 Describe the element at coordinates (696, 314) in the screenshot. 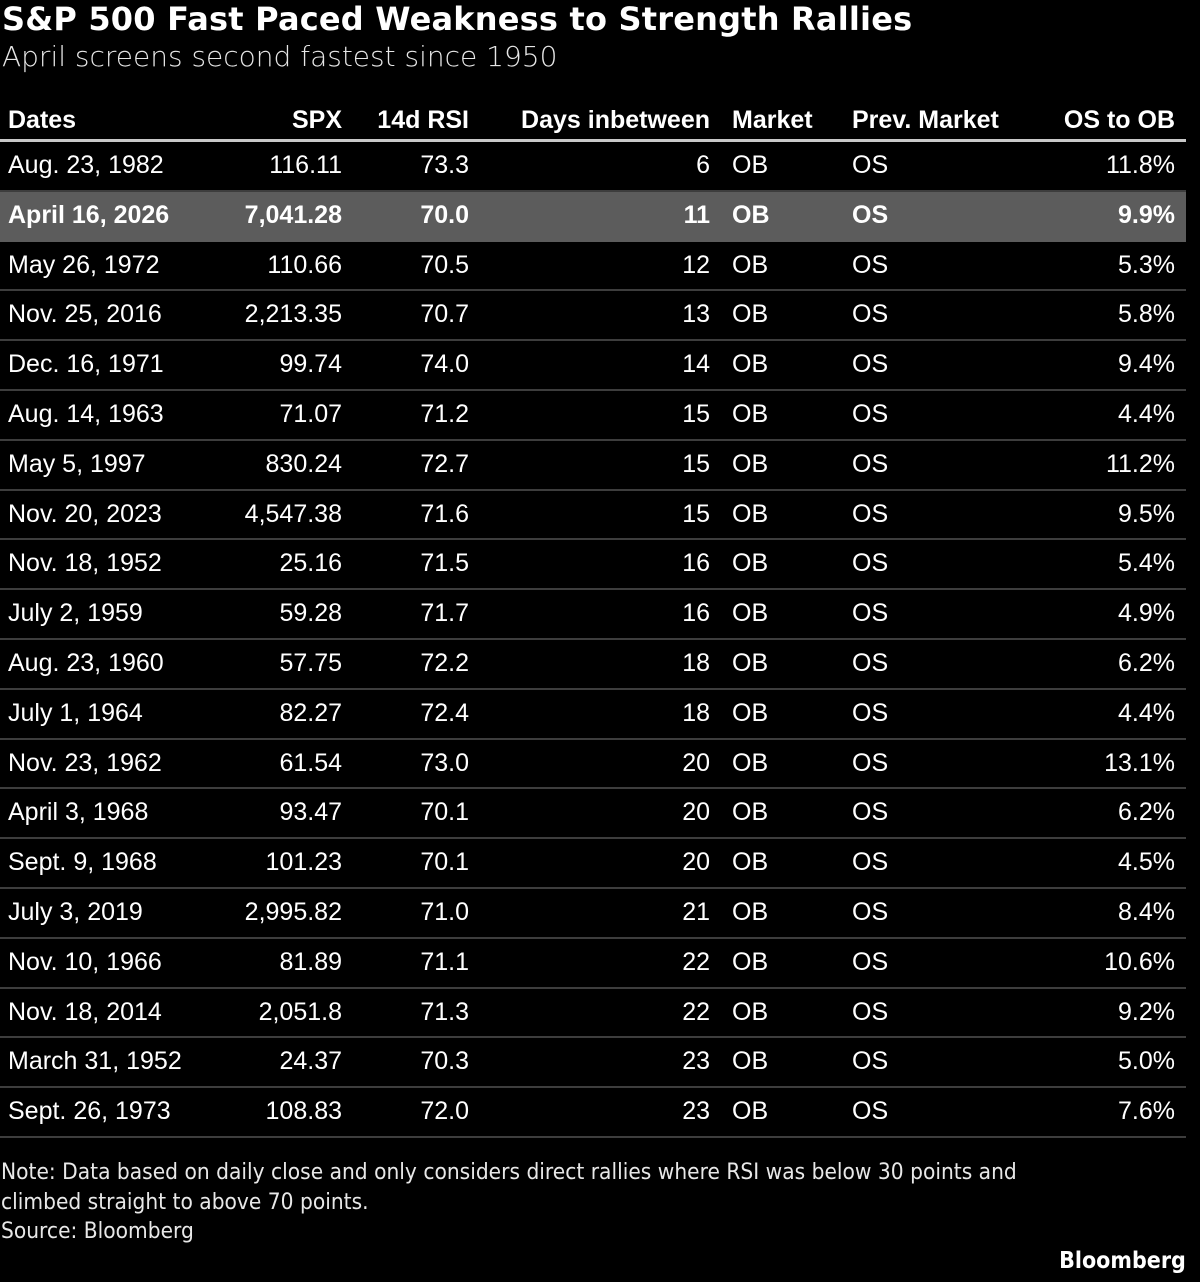

I see `cell-days: 13` at that location.